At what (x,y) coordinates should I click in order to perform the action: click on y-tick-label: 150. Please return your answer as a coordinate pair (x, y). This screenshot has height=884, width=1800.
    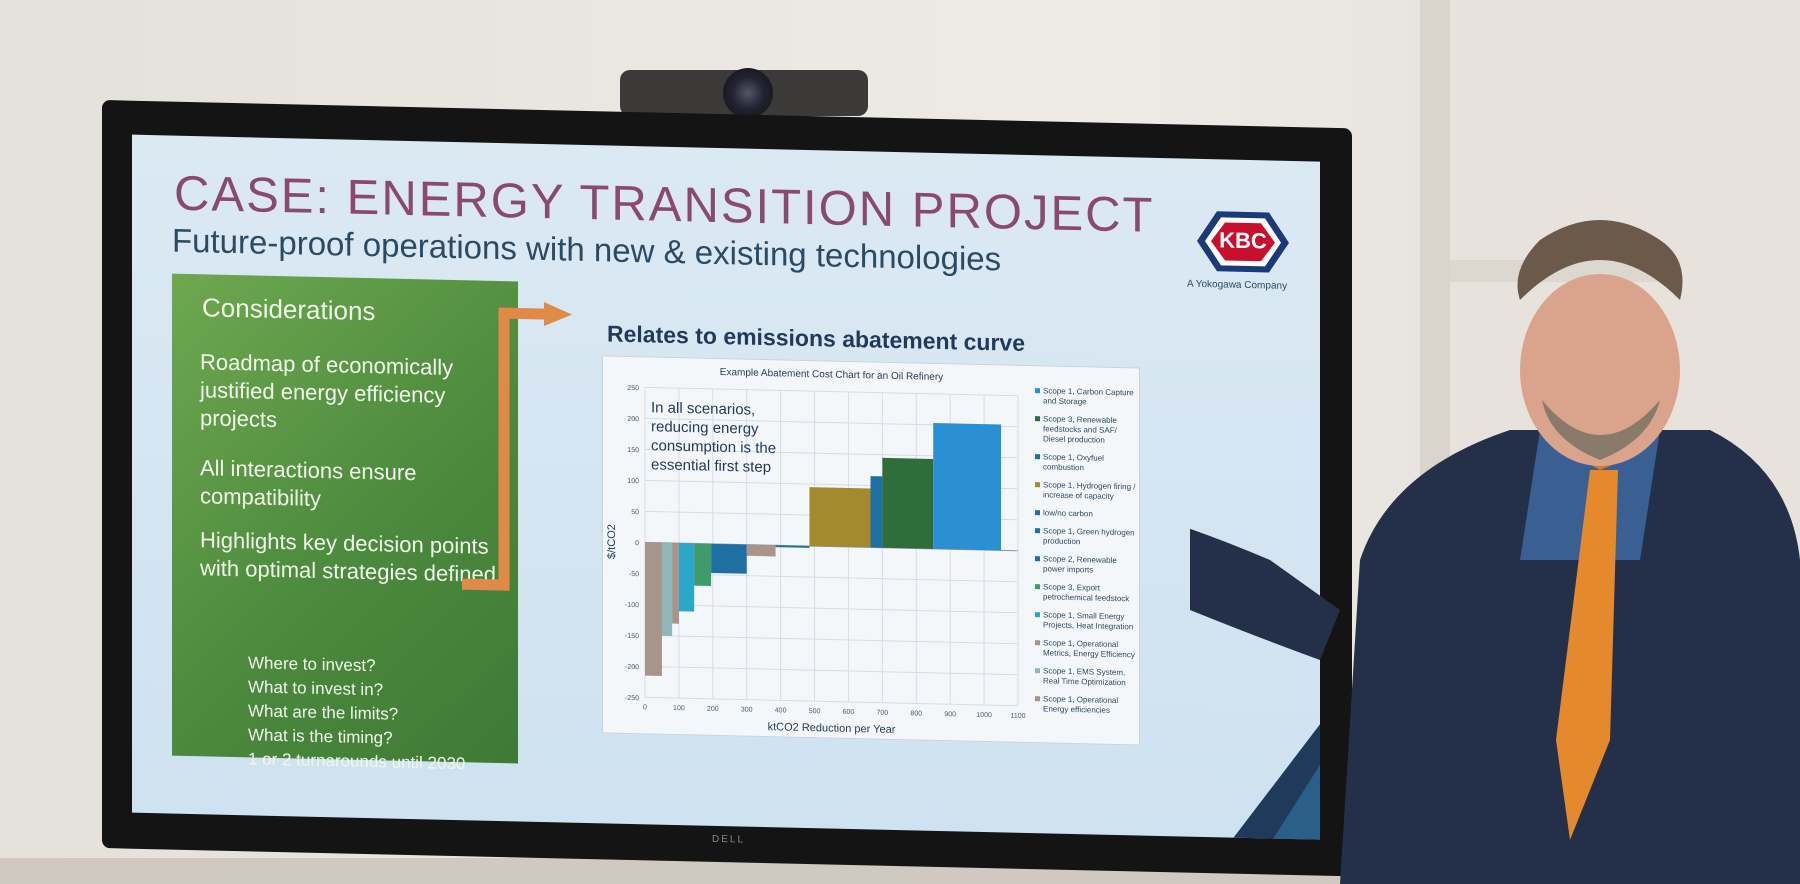
    Looking at the image, I should click on (633, 450).